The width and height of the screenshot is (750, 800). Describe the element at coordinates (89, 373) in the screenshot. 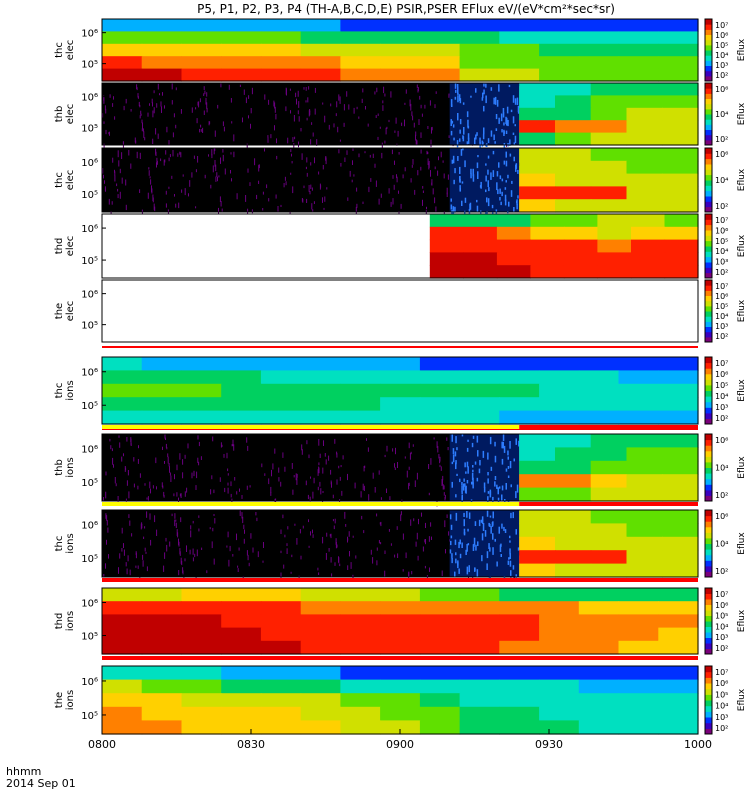

I see `y-tick-label: 10⁶` at that location.